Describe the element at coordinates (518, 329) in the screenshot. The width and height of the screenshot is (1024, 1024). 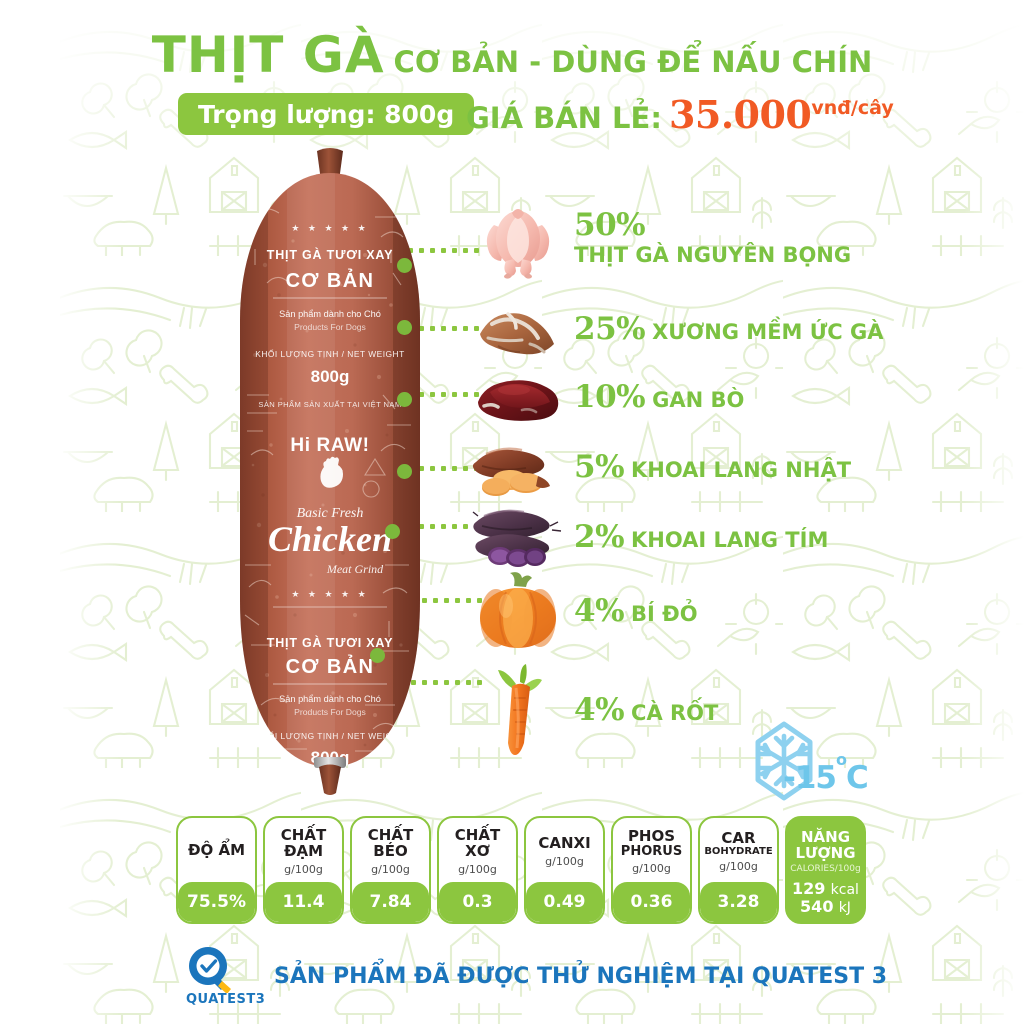
I see `chicken-breast-bone-icon` at that location.